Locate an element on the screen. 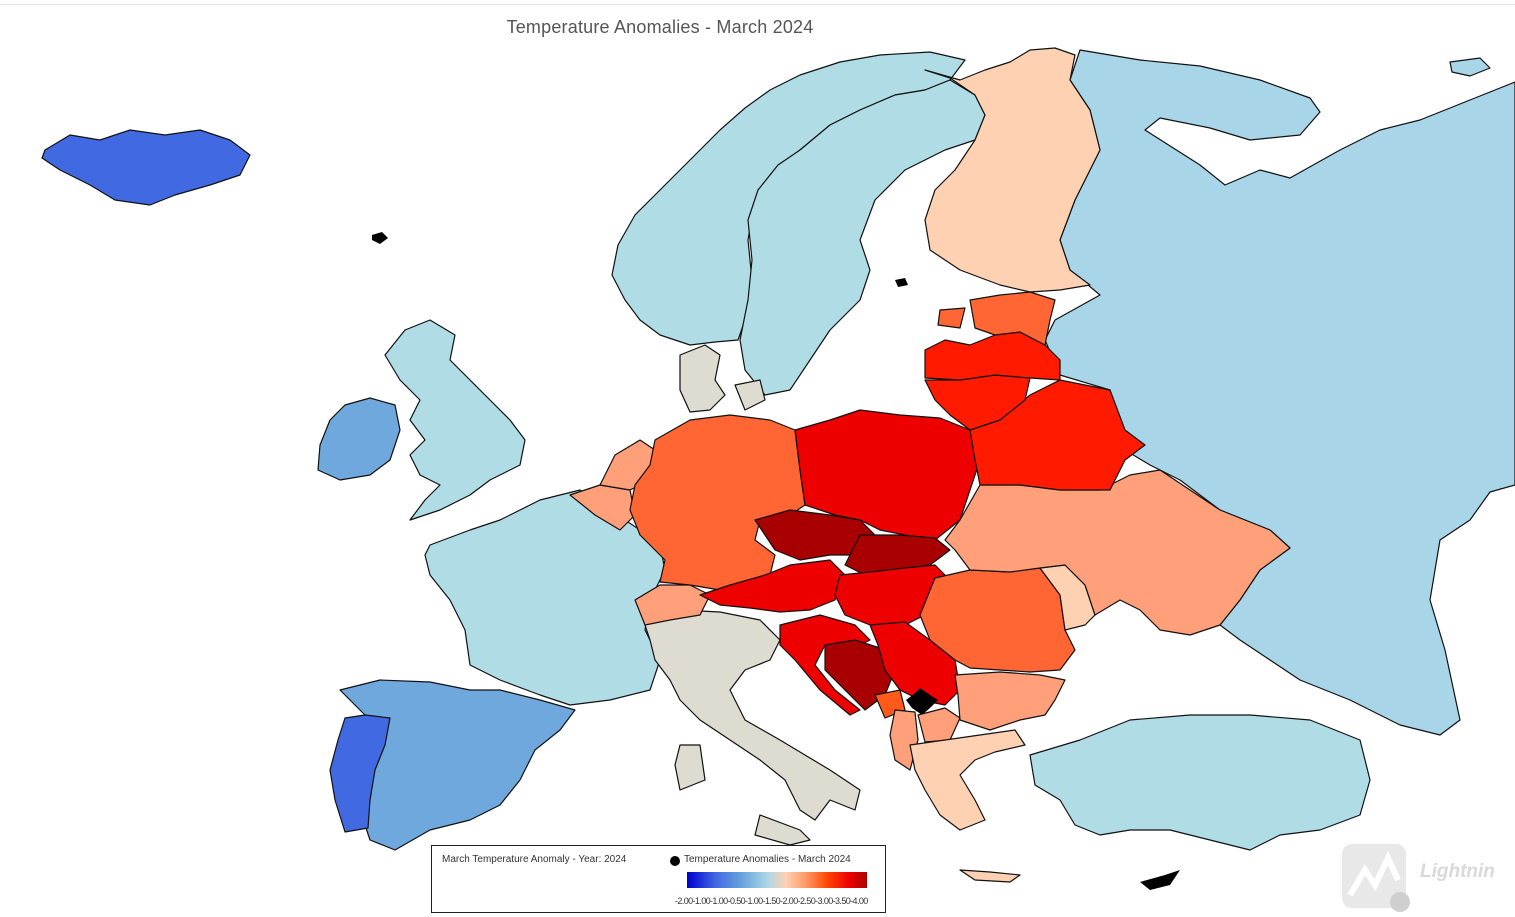  region-uk is located at coordinates (455, 420).